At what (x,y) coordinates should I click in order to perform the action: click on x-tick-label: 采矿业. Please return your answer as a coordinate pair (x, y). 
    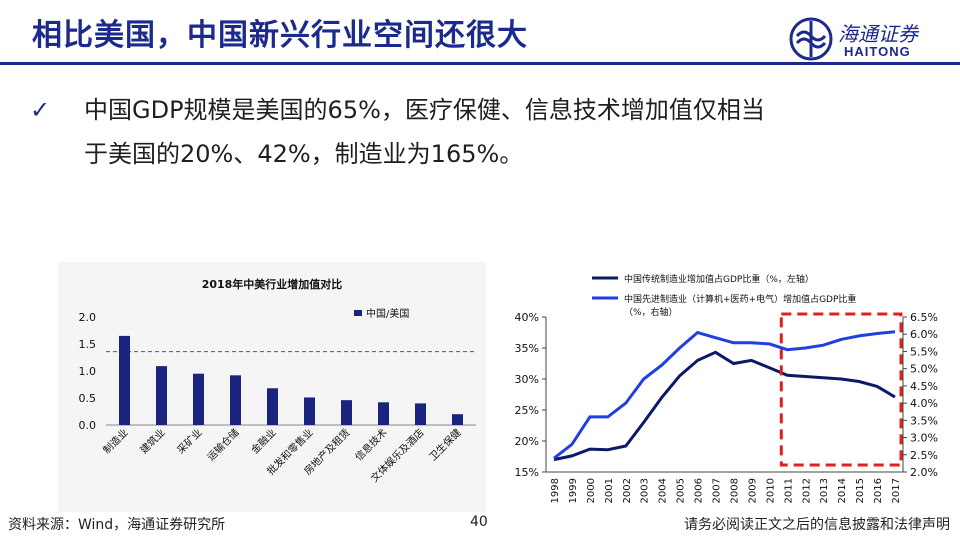
    Looking at the image, I should click on (189, 441).